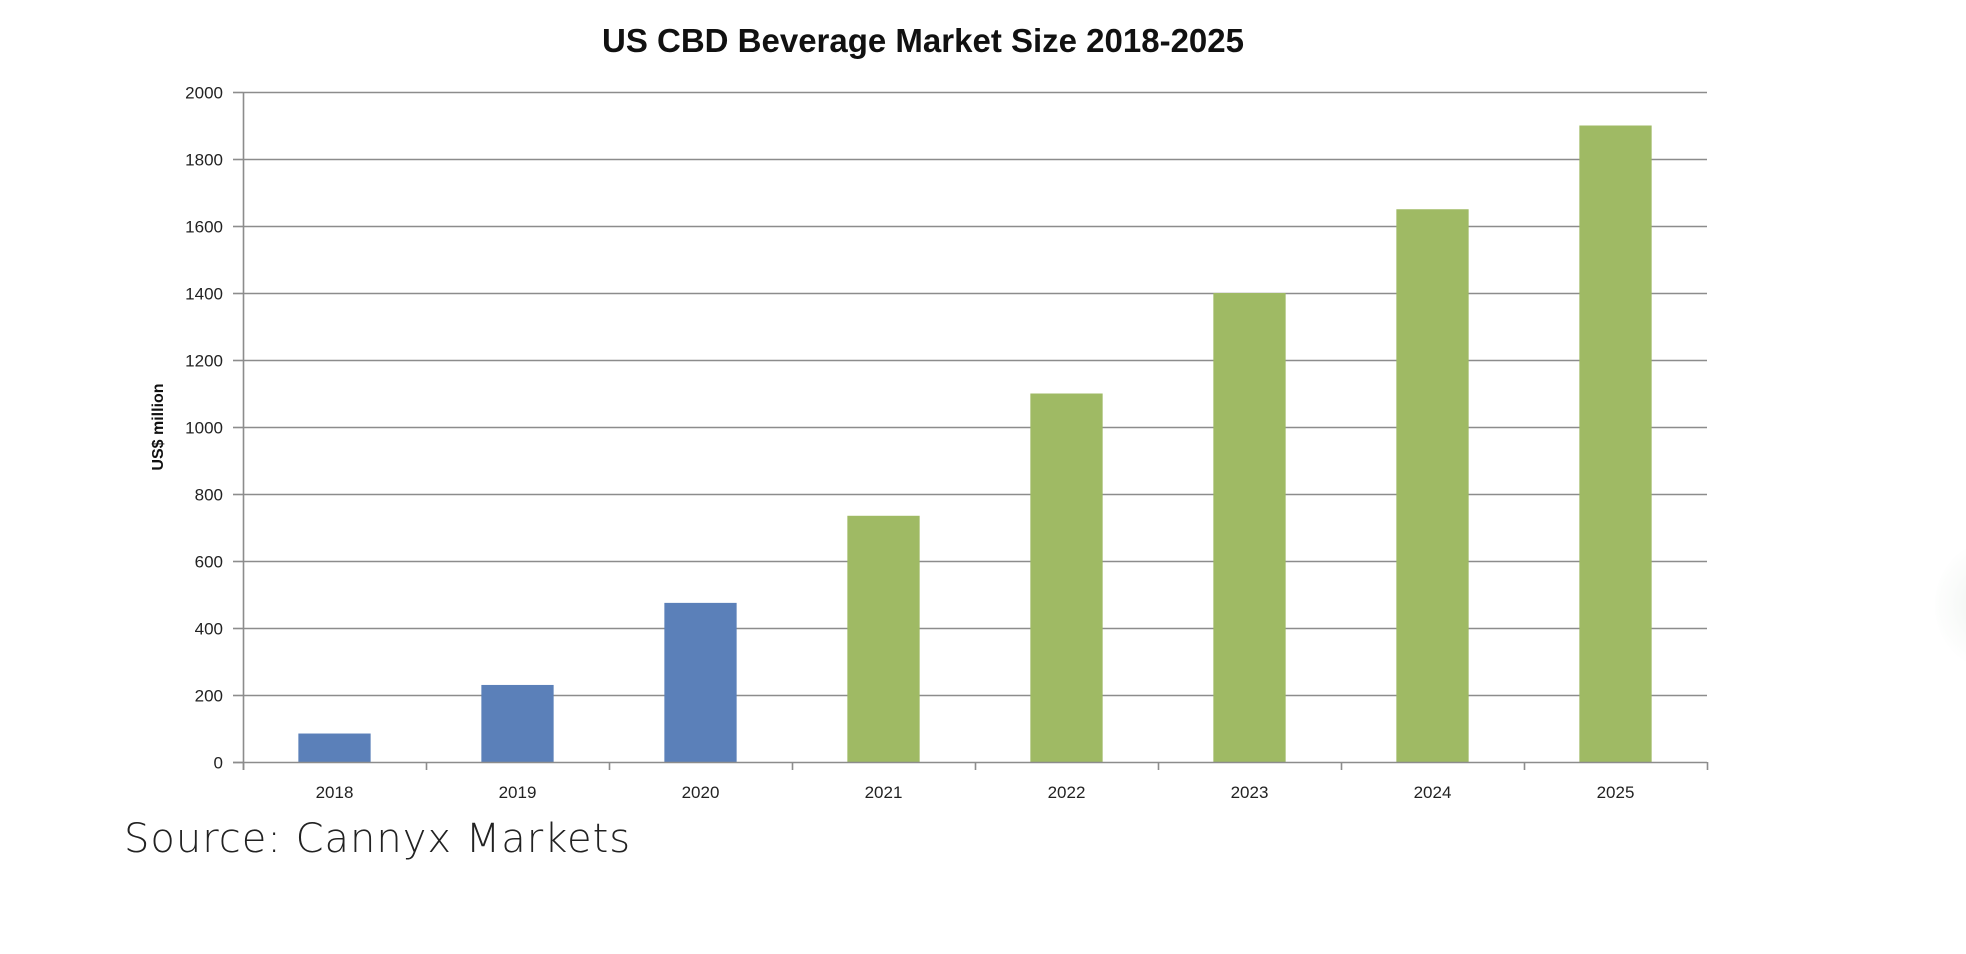 The width and height of the screenshot is (1966, 954). I want to click on bar-2018, so click(334, 747).